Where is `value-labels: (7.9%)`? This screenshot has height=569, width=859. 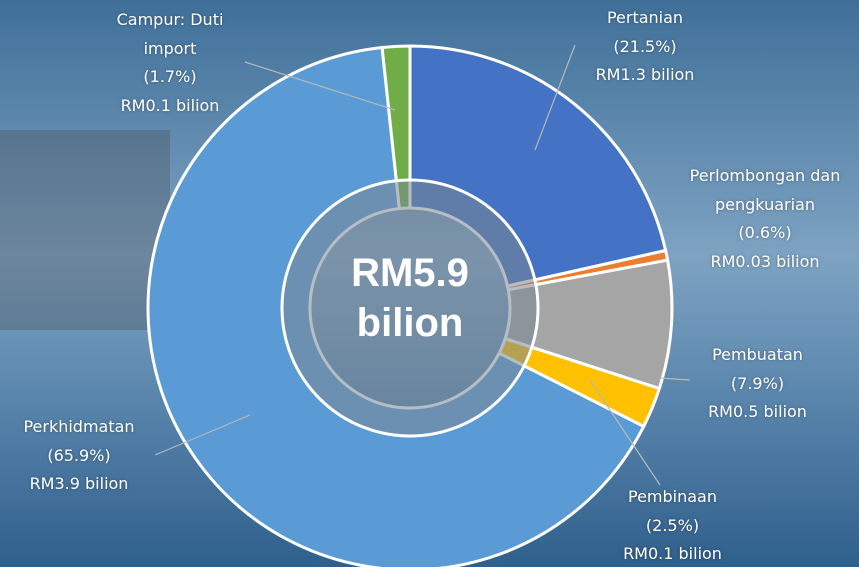
value-labels: (7.9%) is located at coordinates (757, 383).